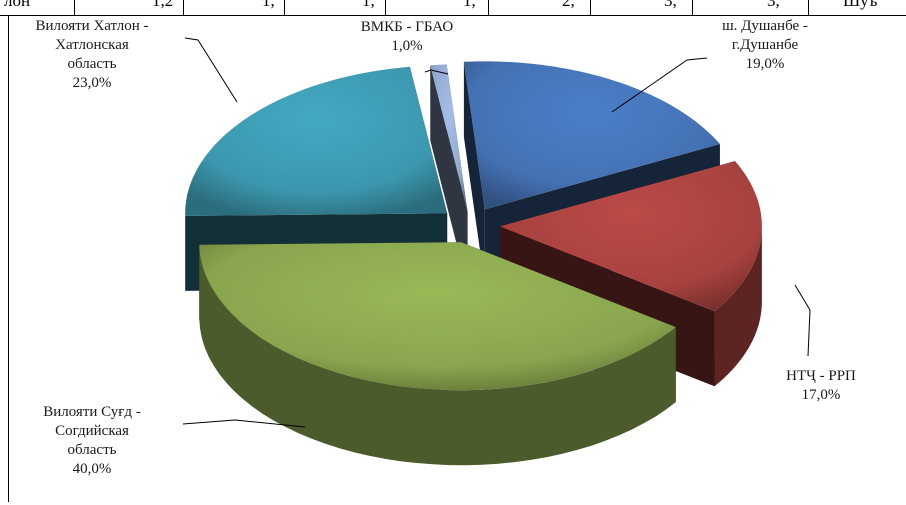  I want to click on table-cell: Шуъ, so click(860, 5).